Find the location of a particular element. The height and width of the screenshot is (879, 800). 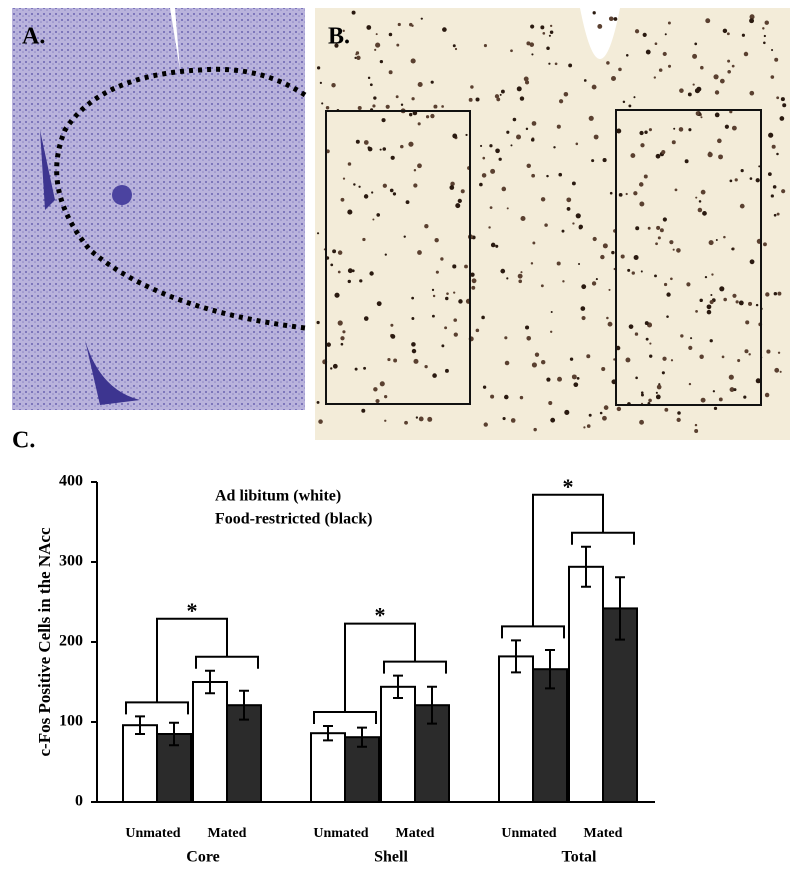

y-tick-label: 400 is located at coordinates (71, 481).